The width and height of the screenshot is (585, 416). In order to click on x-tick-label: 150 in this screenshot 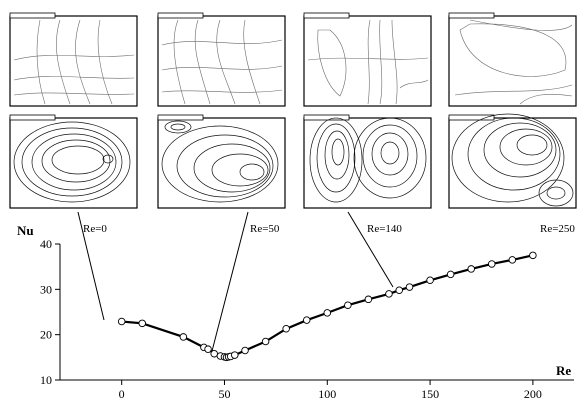, I will do `click(430, 394)`.